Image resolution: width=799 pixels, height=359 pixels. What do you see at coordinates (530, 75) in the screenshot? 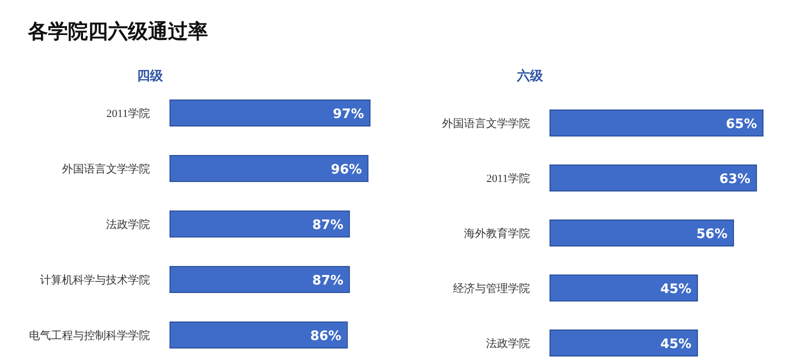
I see `chart-subtitle: 六级` at bounding box center [530, 75].